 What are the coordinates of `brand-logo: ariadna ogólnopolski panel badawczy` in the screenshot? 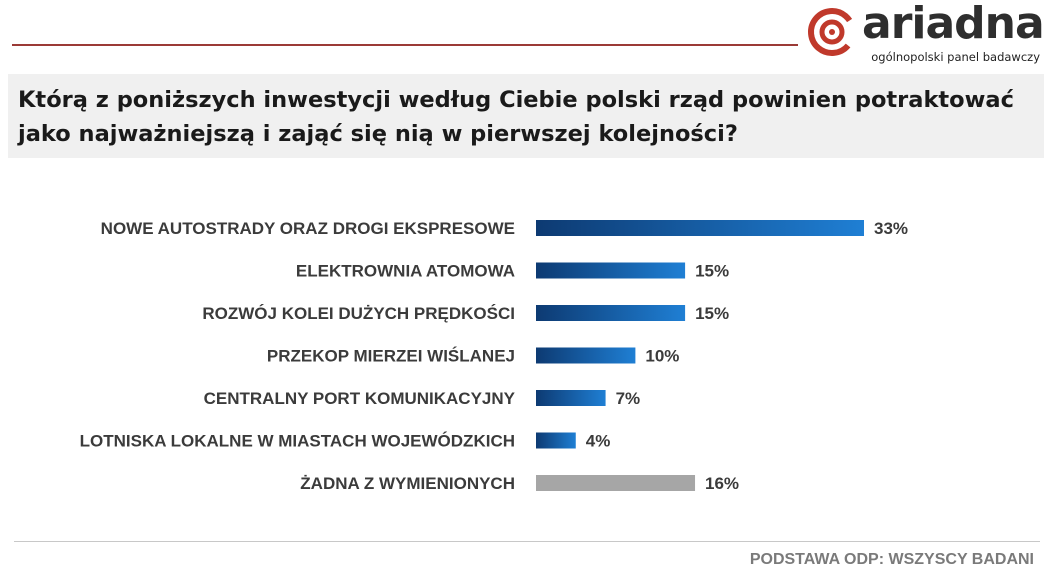 It's located at (926, 33).